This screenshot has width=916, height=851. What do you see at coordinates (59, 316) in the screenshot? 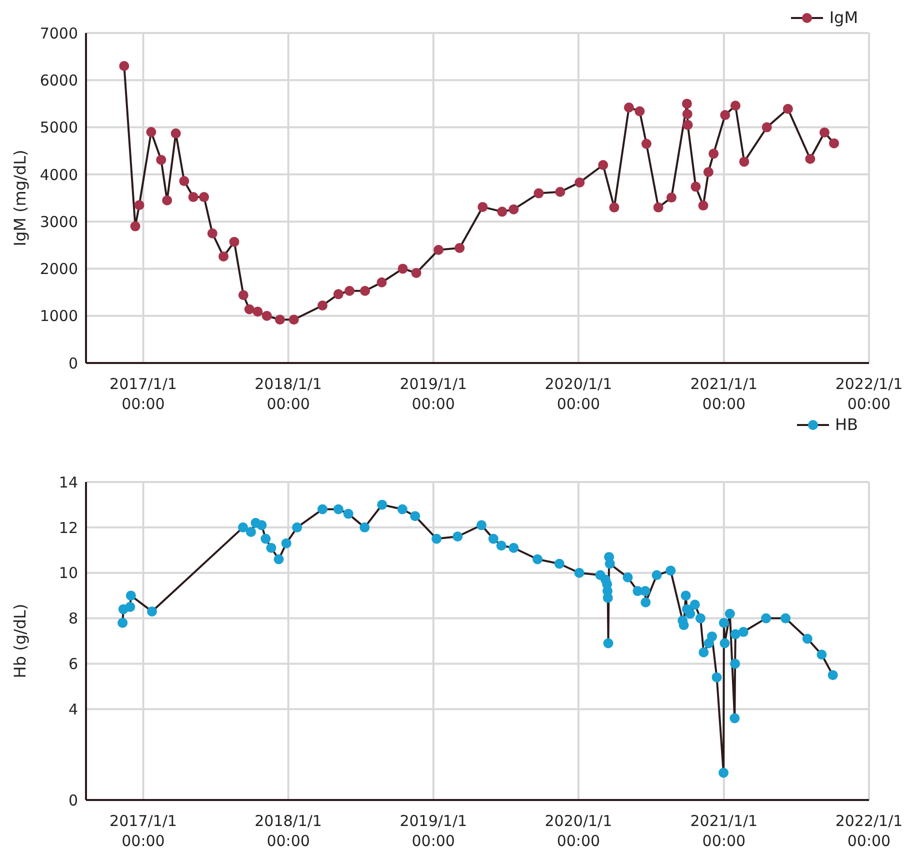
I see `y-tick-label: 1000` at bounding box center [59, 316].